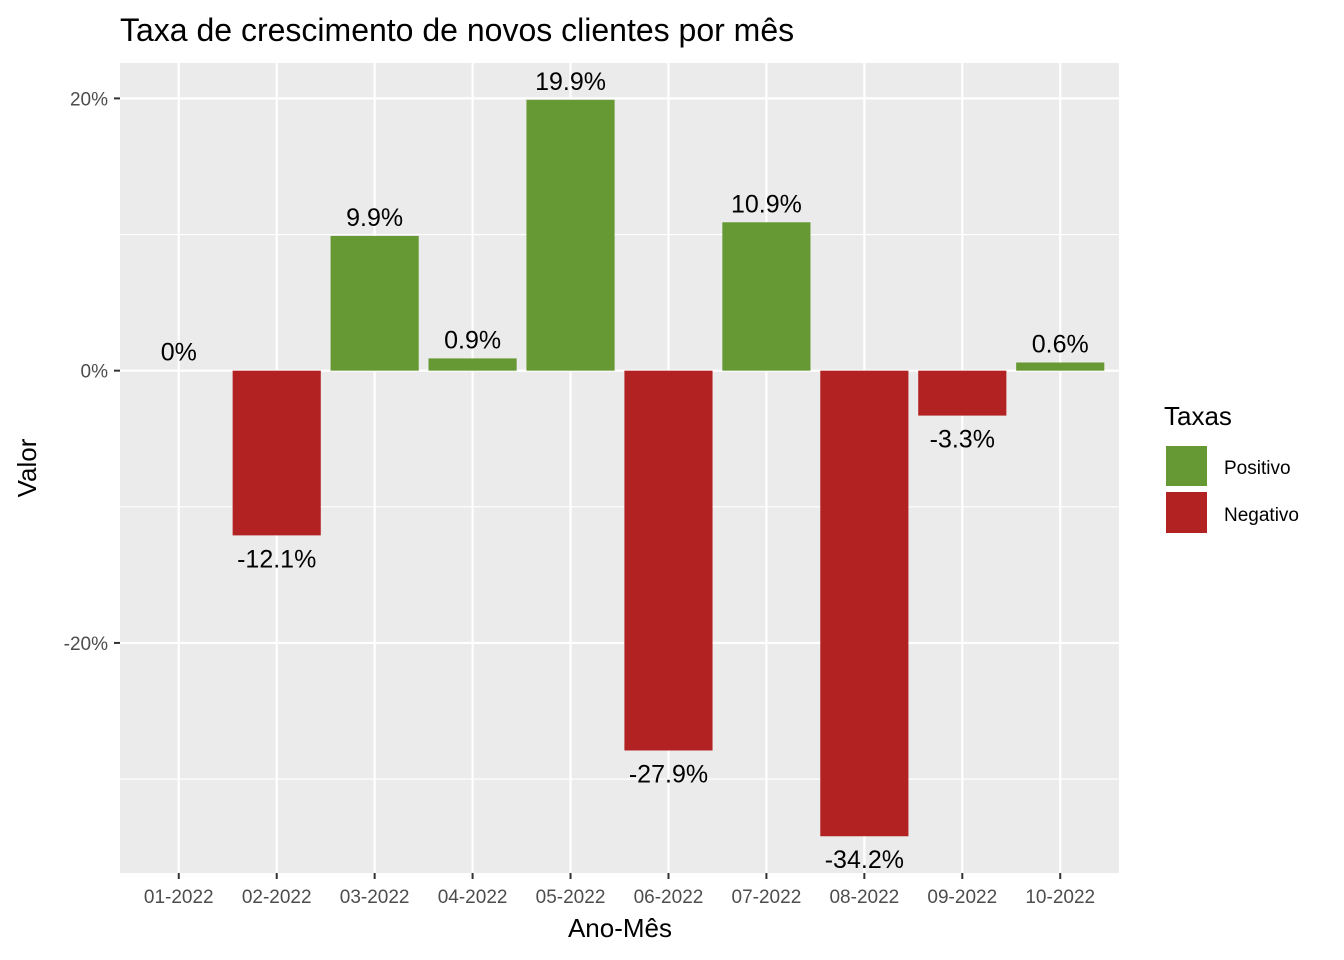 This screenshot has height=960, width=1344. I want to click on bar-label-09-2022: -3.3%, so click(962, 440).